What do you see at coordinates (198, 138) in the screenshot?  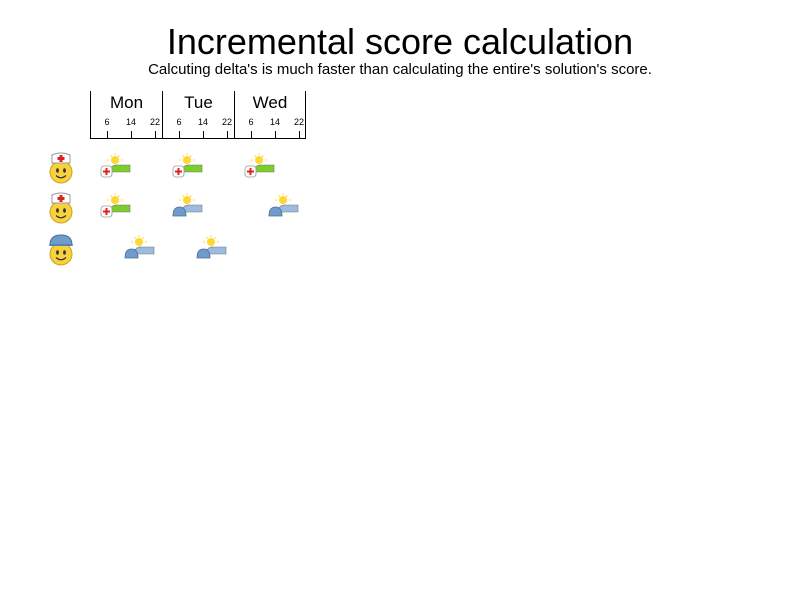 I see `timeline-axis` at bounding box center [198, 138].